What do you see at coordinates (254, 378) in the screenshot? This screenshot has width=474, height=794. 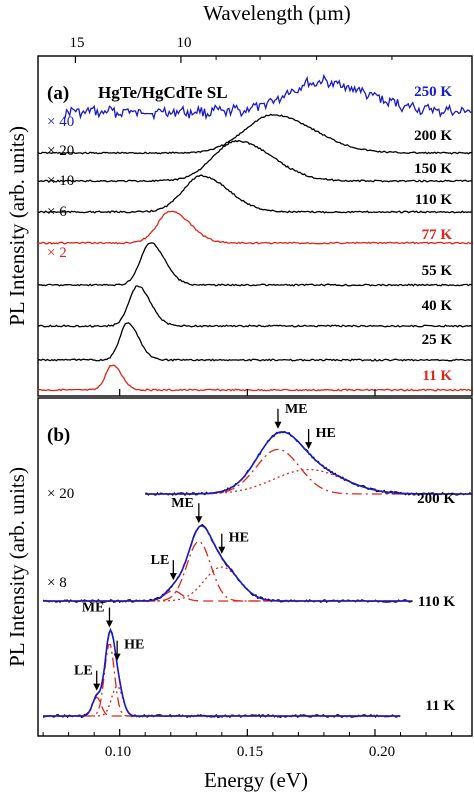 I see `series-line-11k` at bounding box center [254, 378].